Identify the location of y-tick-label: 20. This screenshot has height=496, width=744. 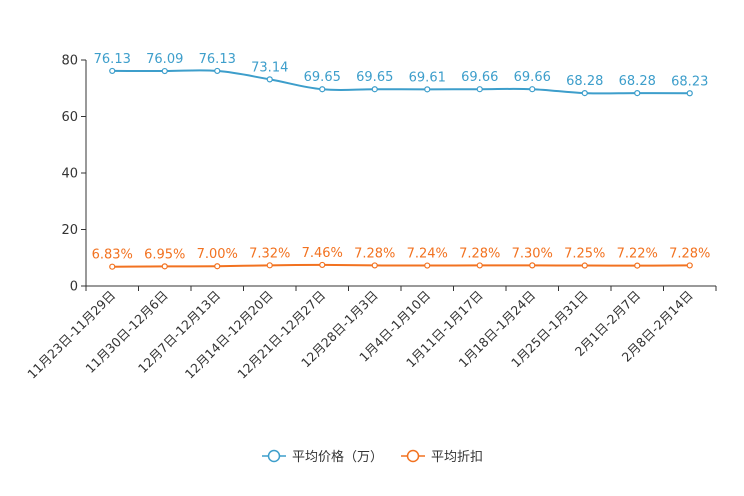
(69, 230).